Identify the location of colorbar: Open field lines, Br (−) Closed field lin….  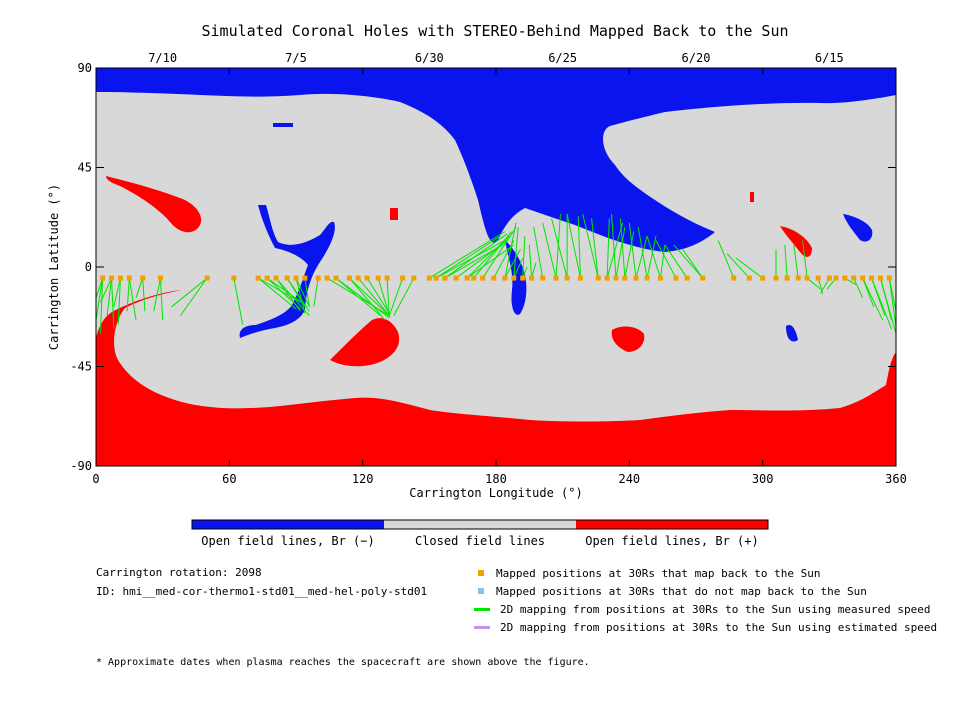
(480, 533).